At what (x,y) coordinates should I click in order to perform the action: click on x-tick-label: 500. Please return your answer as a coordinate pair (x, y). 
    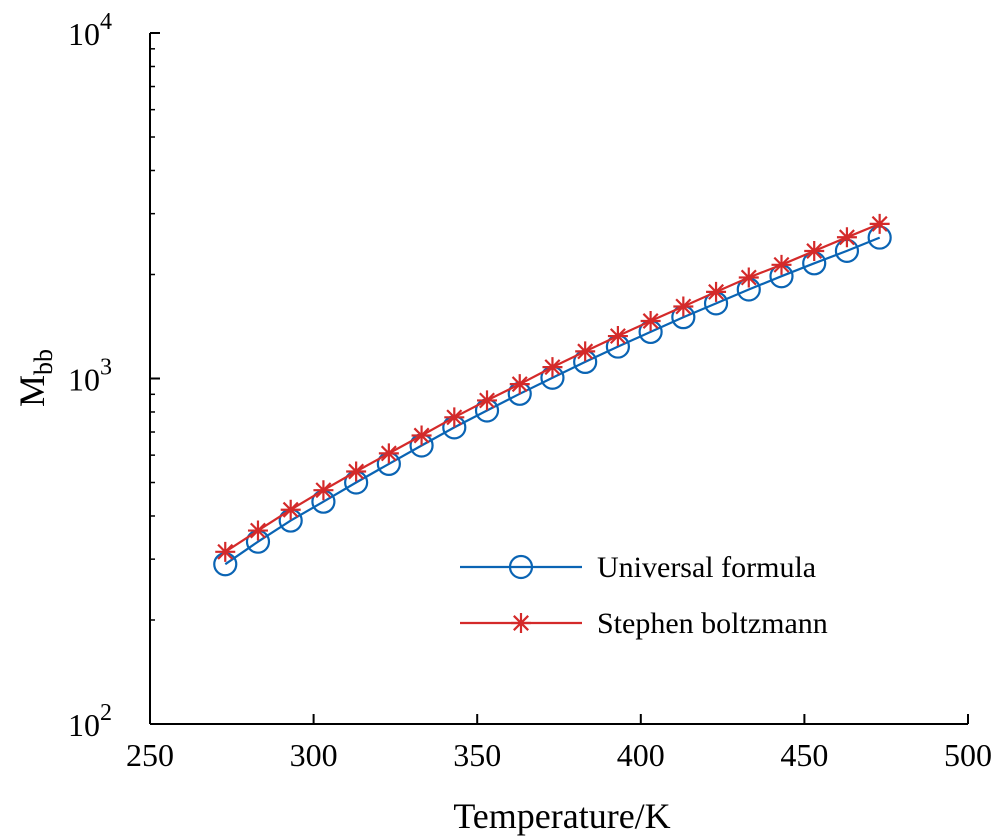
    Looking at the image, I should click on (968, 755).